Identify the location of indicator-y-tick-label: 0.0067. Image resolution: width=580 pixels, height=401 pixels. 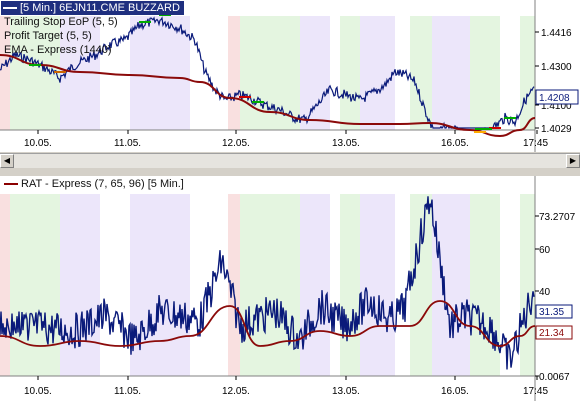
(554, 377).